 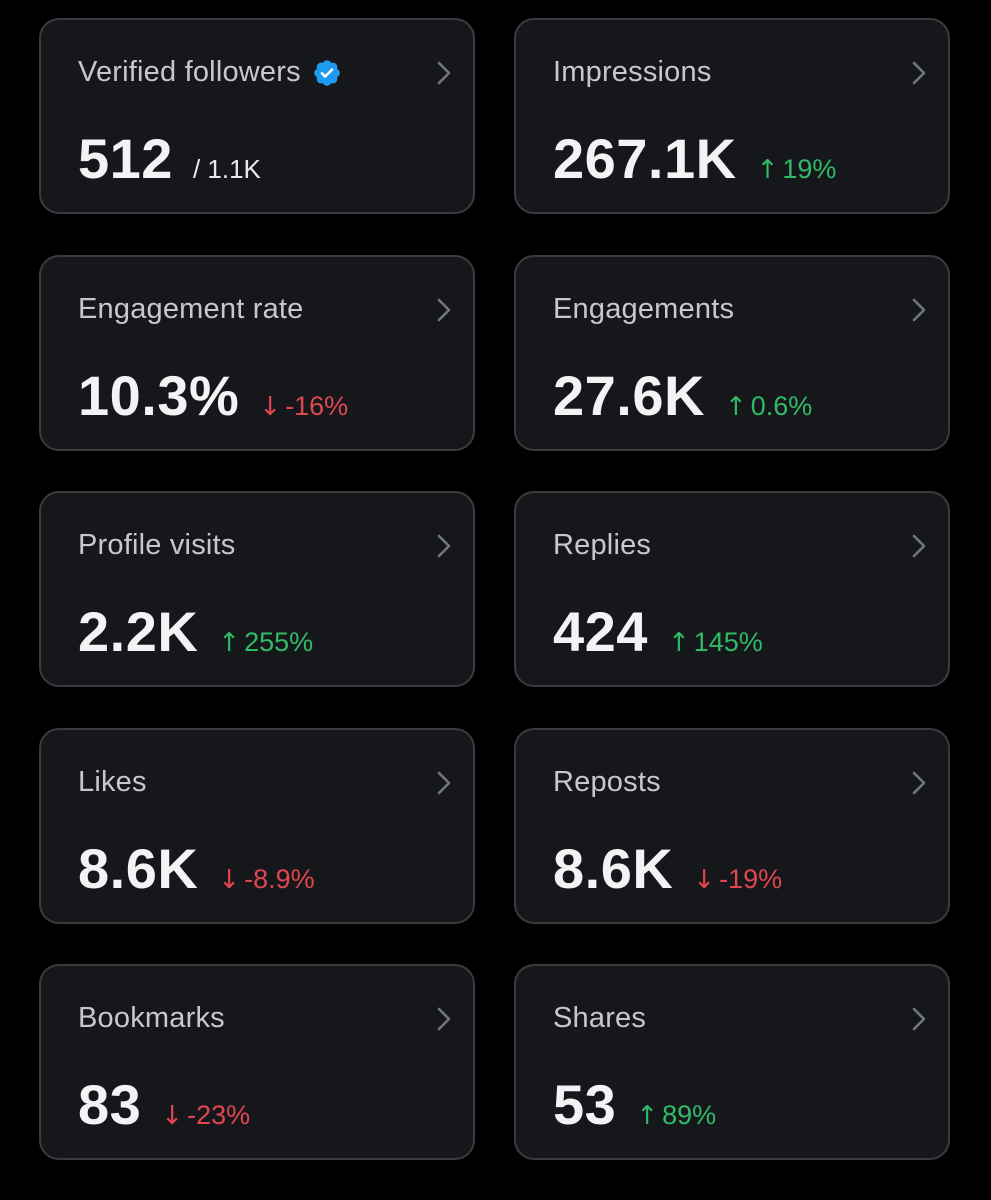 I want to click on card-label-text: Verified followers, so click(x=189, y=72).